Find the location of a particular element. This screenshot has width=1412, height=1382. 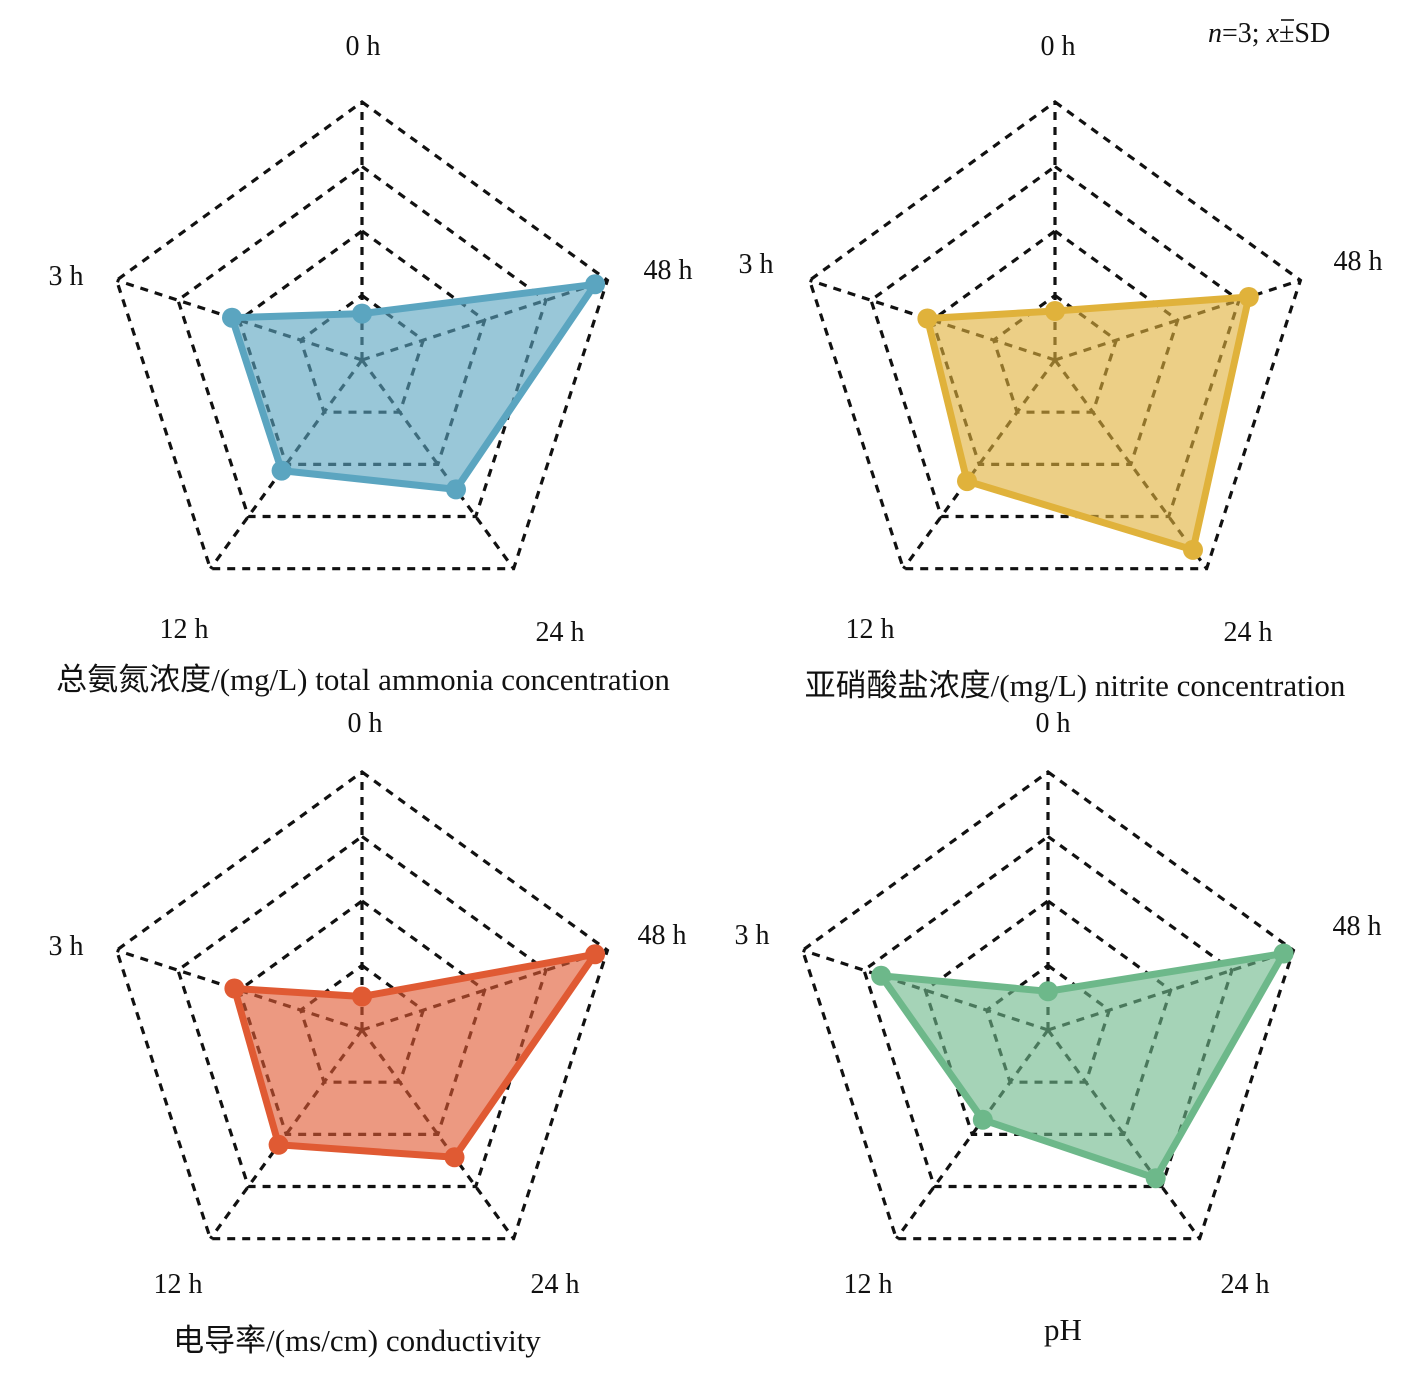

chart-title: 总氨氮浓度/(mg/L) total ammonia concentration is located at coordinates (363, 679).